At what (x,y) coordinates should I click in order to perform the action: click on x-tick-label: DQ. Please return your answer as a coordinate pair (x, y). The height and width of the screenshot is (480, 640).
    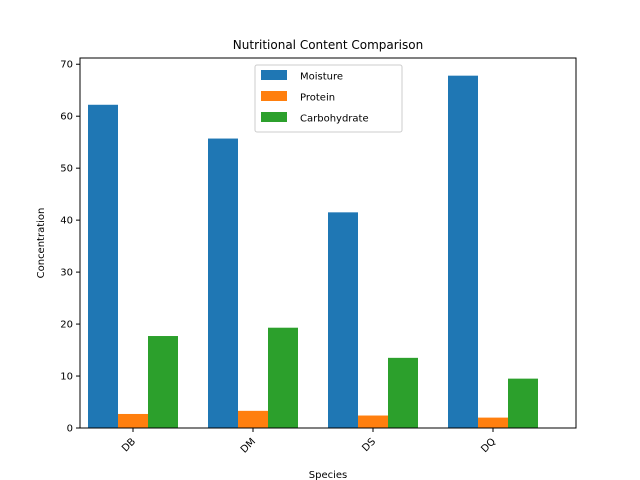
    Looking at the image, I should click on (488, 445).